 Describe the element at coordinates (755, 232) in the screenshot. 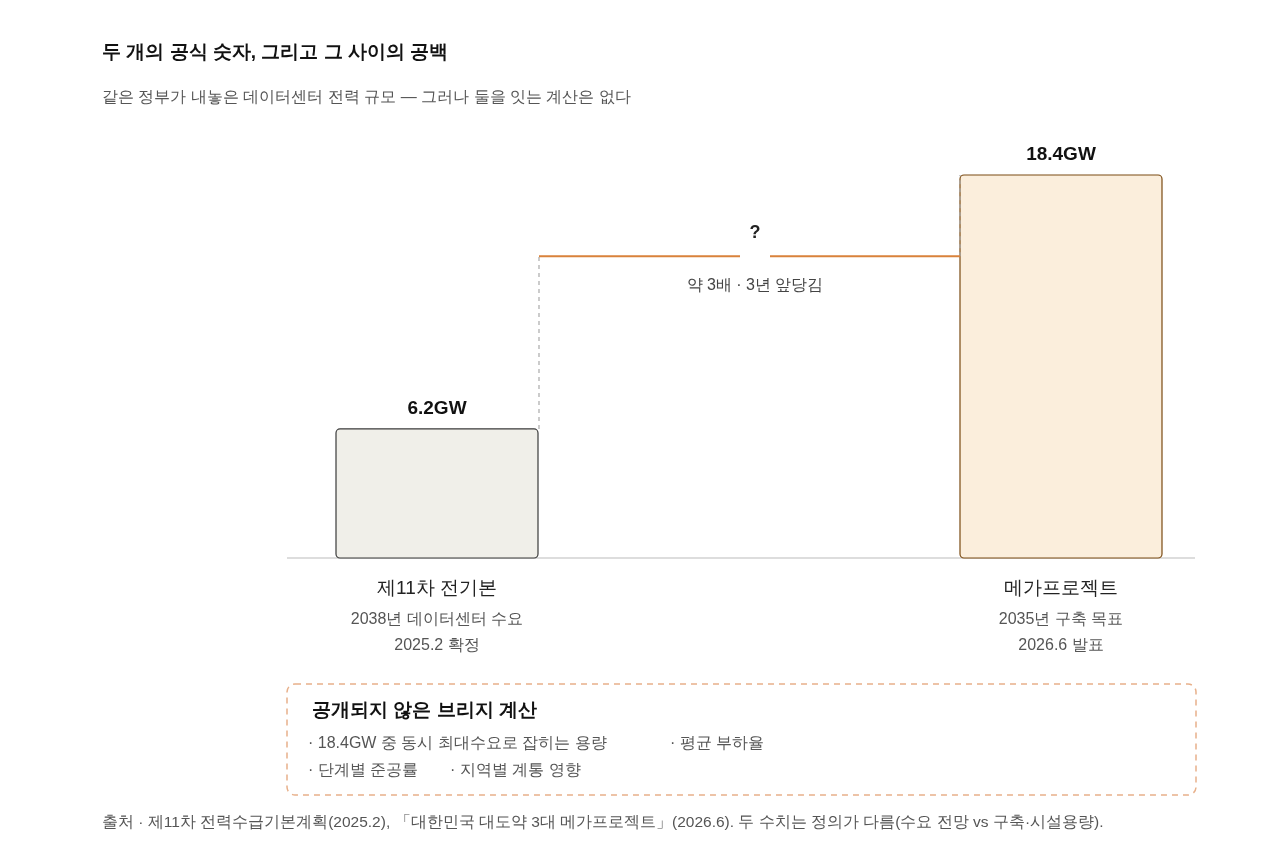

I see `annotation: ?` at that location.